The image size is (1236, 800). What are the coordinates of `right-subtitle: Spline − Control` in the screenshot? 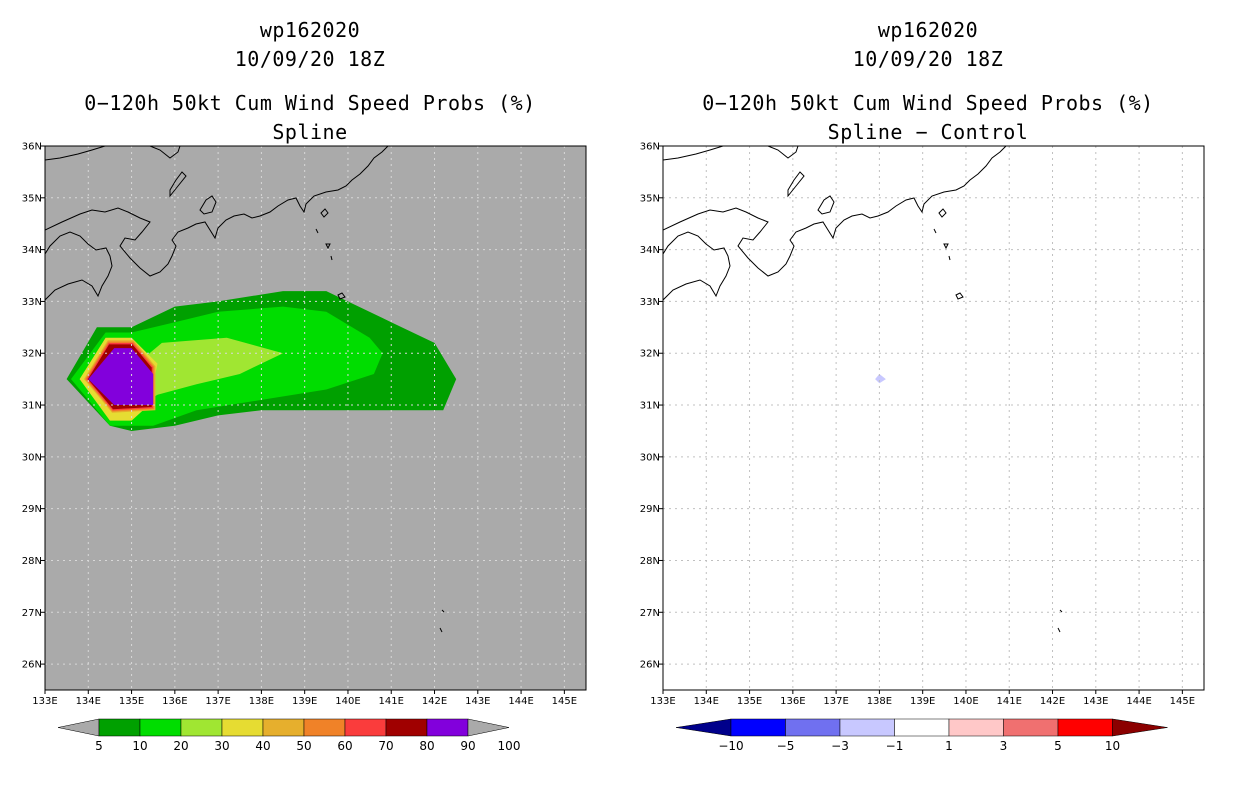 It's located at (928, 132).